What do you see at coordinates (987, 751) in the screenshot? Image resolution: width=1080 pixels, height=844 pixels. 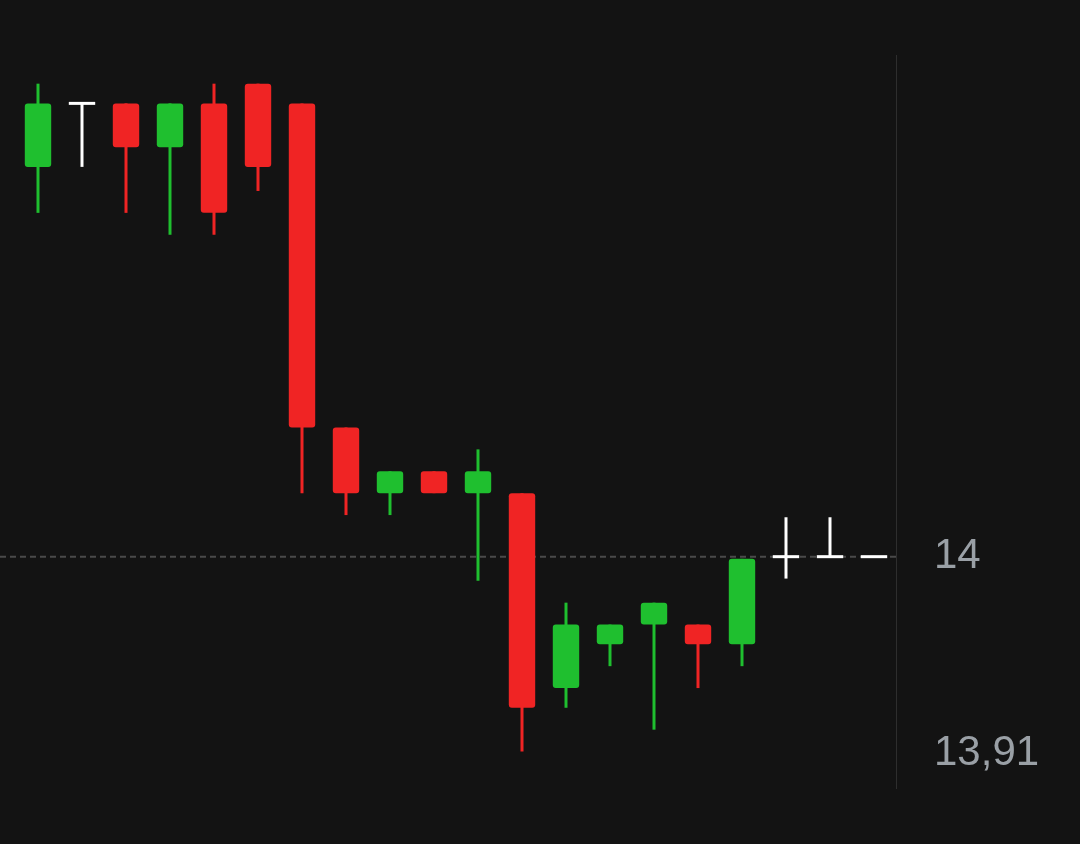 I see `y-tick-label: 13,91` at bounding box center [987, 751].